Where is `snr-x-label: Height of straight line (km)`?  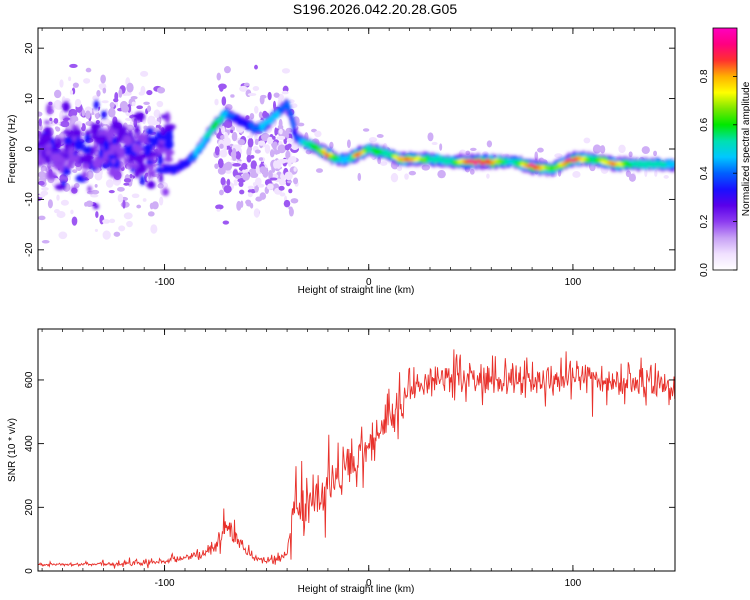 snr-x-label: Height of straight line (km) is located at coordinates (356, 589).